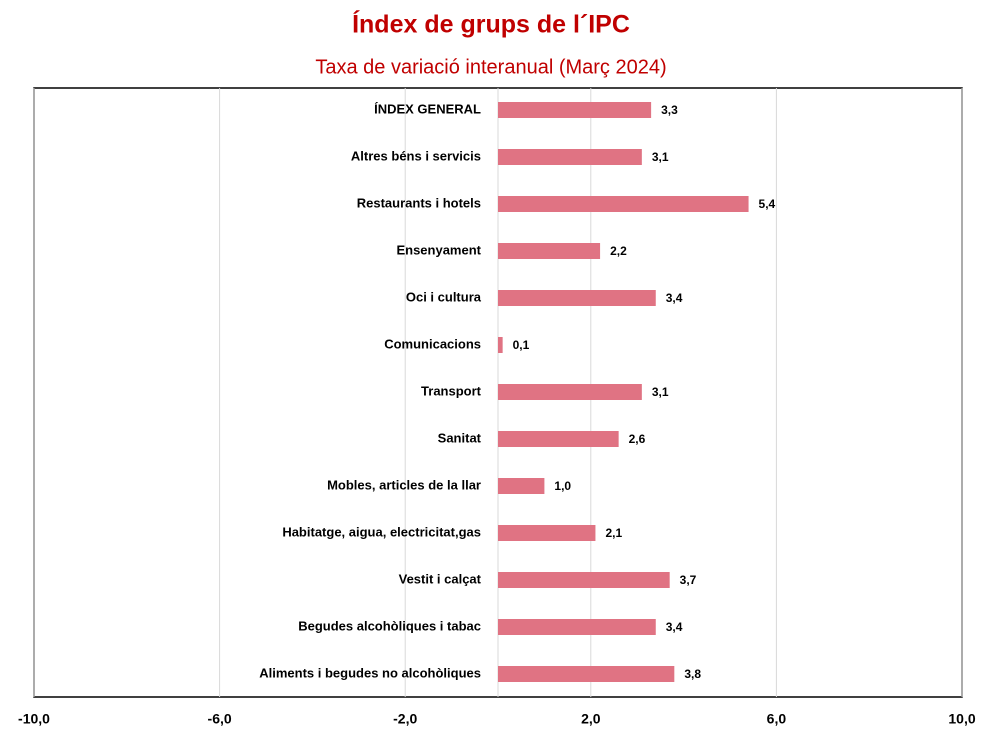 This screenshot has height=736, width=982. What do you see at coordinates (432, 343) in the screenshot?
I see `y-tick-label: Comunicacions` at bounding box center [432, 343].